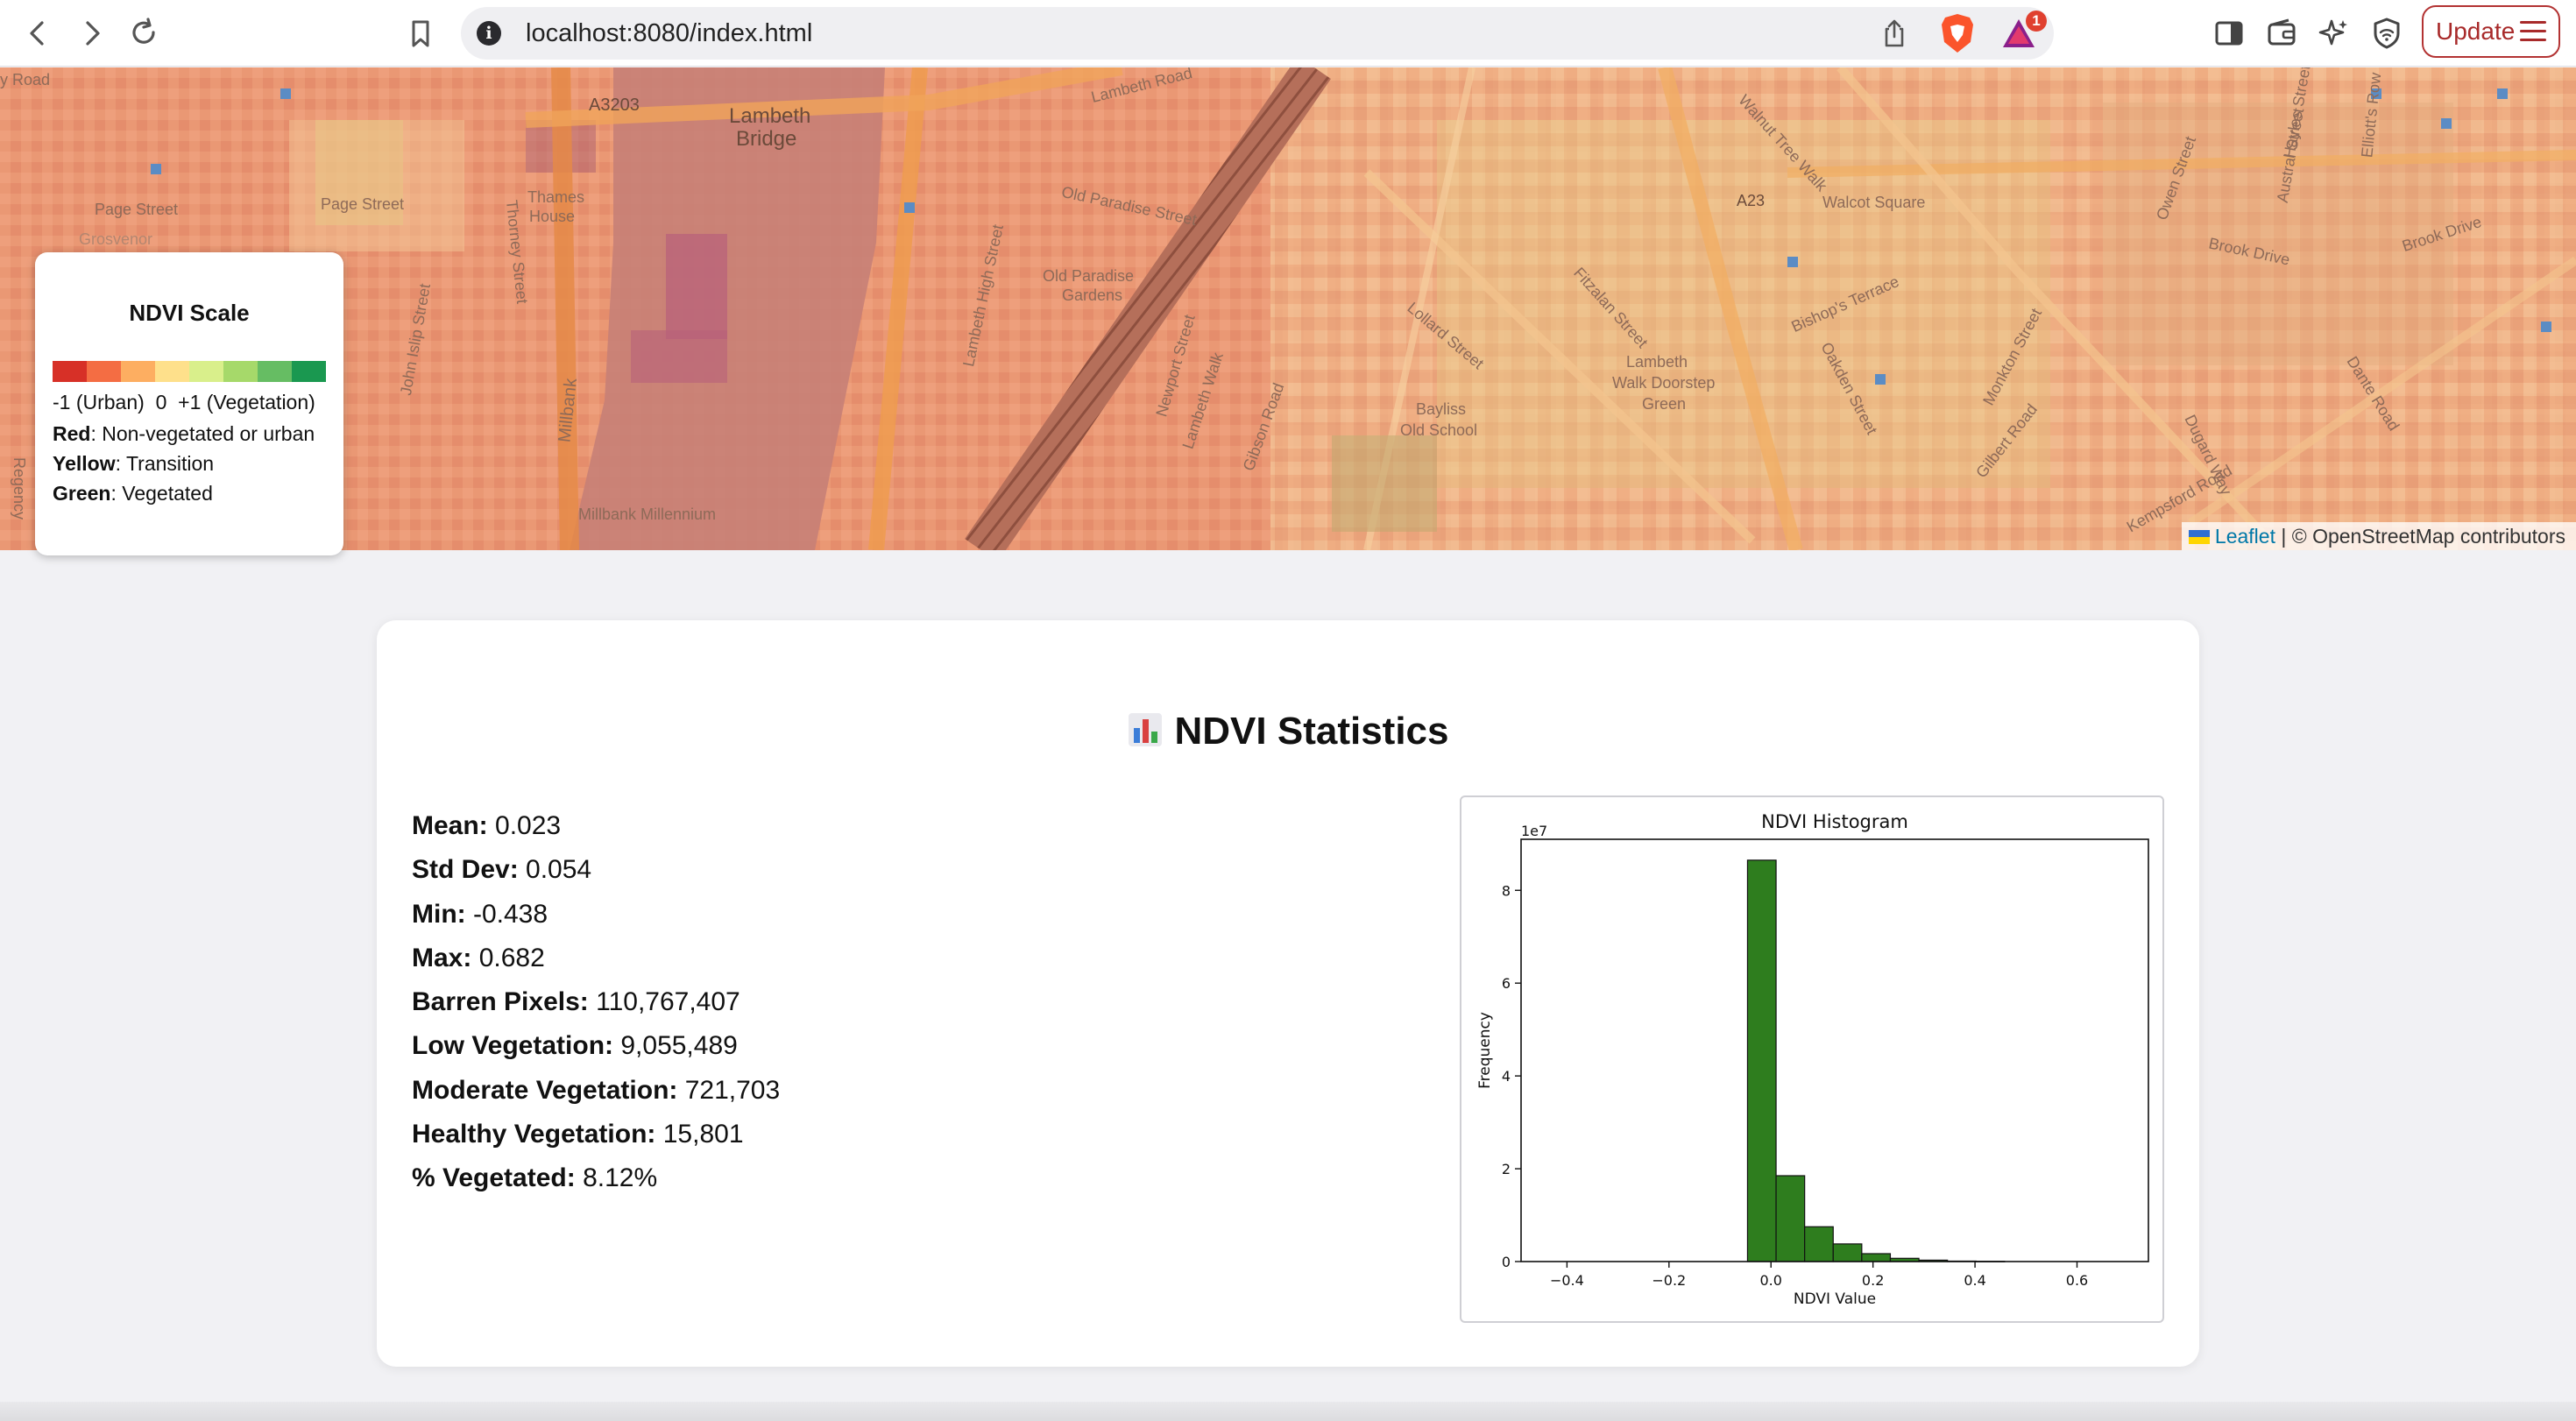 The image size is (2576, 1421). What do you see at coordinates (620, 1178) in the screenshot?
I see `stat-value: 8.12%` at bounding box center [620, 1178].